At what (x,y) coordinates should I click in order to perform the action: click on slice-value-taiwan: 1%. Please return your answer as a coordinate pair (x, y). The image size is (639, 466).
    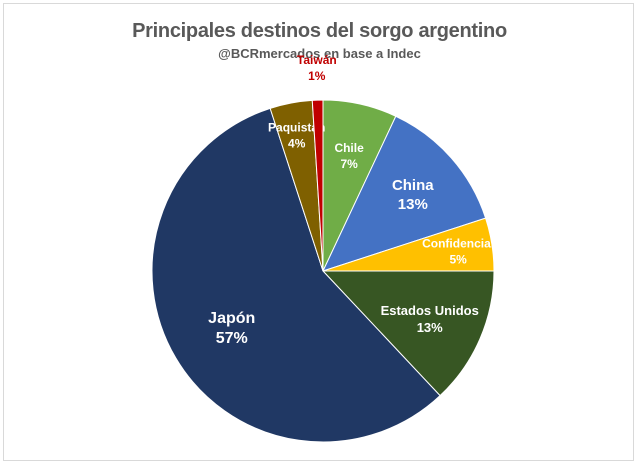
    Looking at the image, I should click on (317, 76).